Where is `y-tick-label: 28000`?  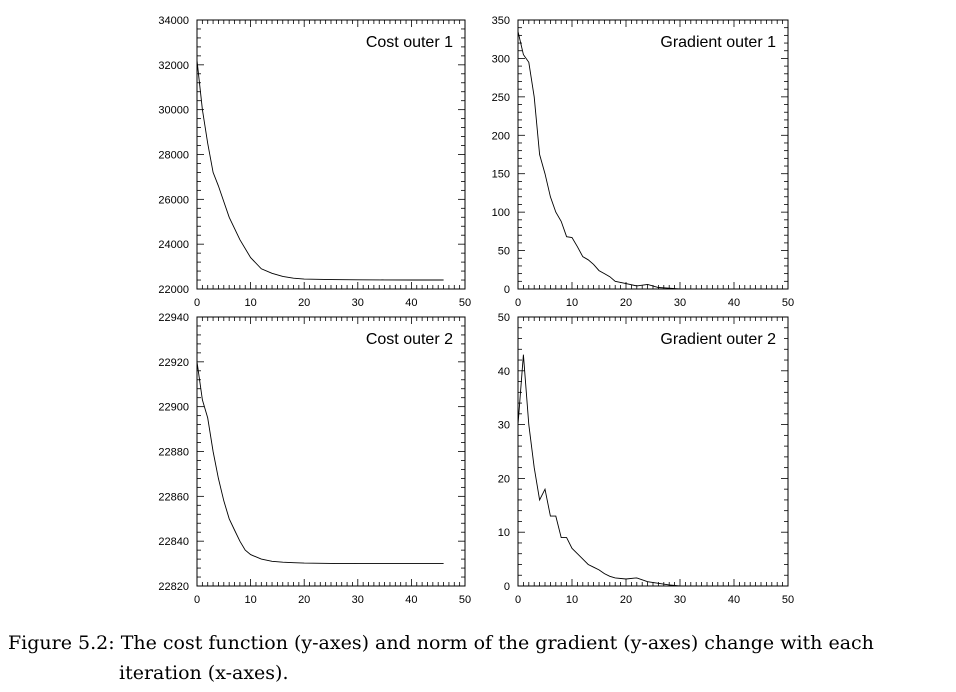 y-tick-label: 28000 is located at coordinates (173, 156).